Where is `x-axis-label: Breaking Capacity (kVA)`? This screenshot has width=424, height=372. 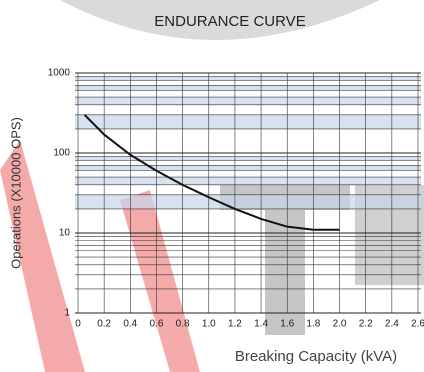
x-axis-label: Breaking Capacity (kVA) is located at coordinates (316, 356).